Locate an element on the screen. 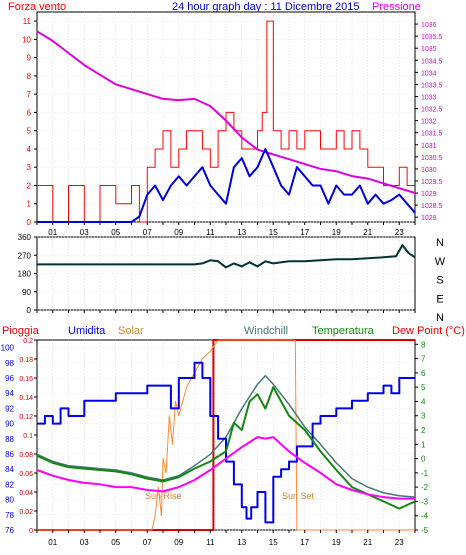 The height and width of the screenshot is (555, 466). y-right-tick-label: 1031 is located at coordinates (429, 146).